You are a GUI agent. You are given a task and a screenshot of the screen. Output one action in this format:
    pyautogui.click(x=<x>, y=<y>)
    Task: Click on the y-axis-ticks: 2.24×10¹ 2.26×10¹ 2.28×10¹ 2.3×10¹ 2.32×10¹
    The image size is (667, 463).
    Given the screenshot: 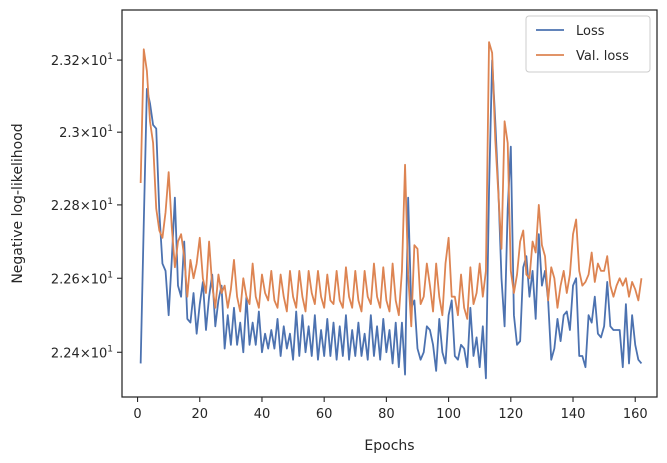 What is the action you would take?
    pyautogui.click(x=86, y=206)
    